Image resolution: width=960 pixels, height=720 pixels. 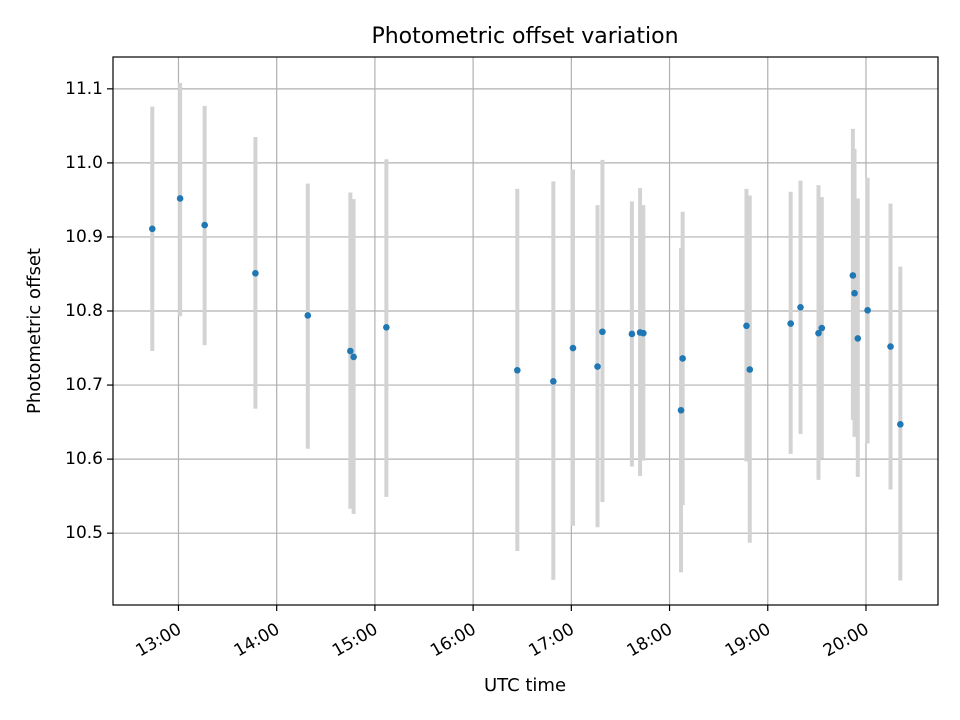 I want to click on chart-title: Photometric offset variation, so click(x=524, y=36).